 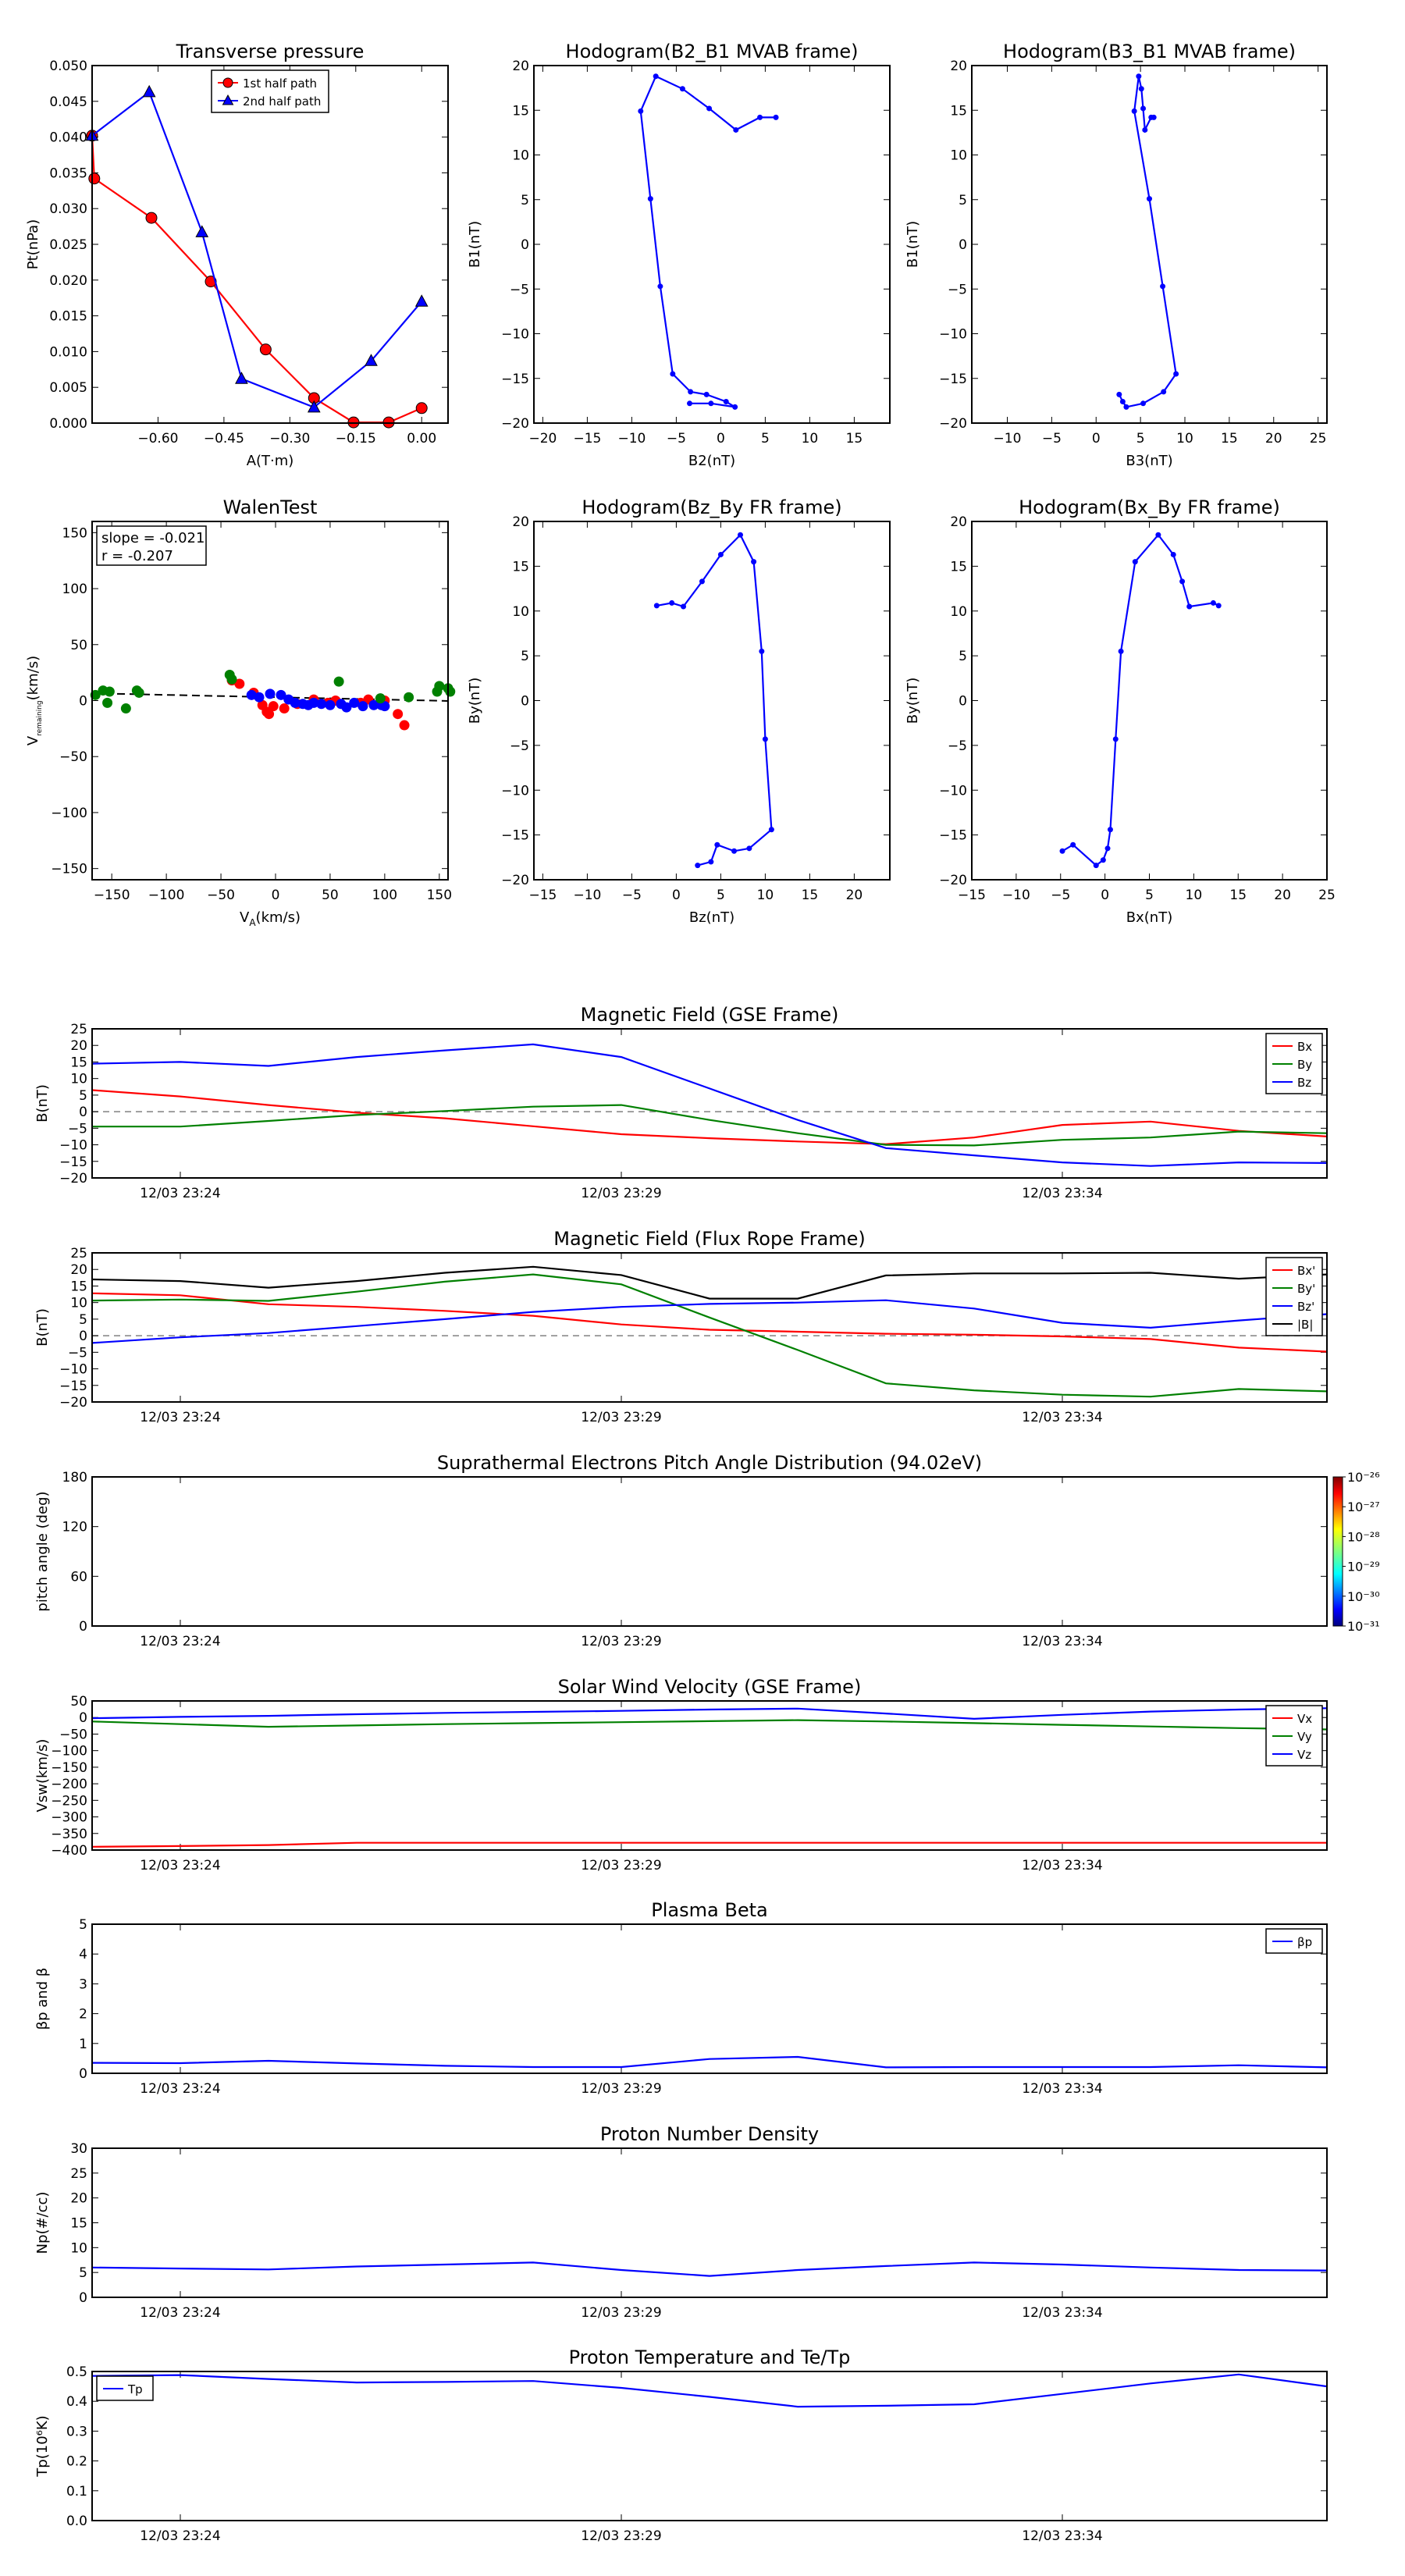 I want to click on x-tick-label: −0.60, so click(x=157, y=439).